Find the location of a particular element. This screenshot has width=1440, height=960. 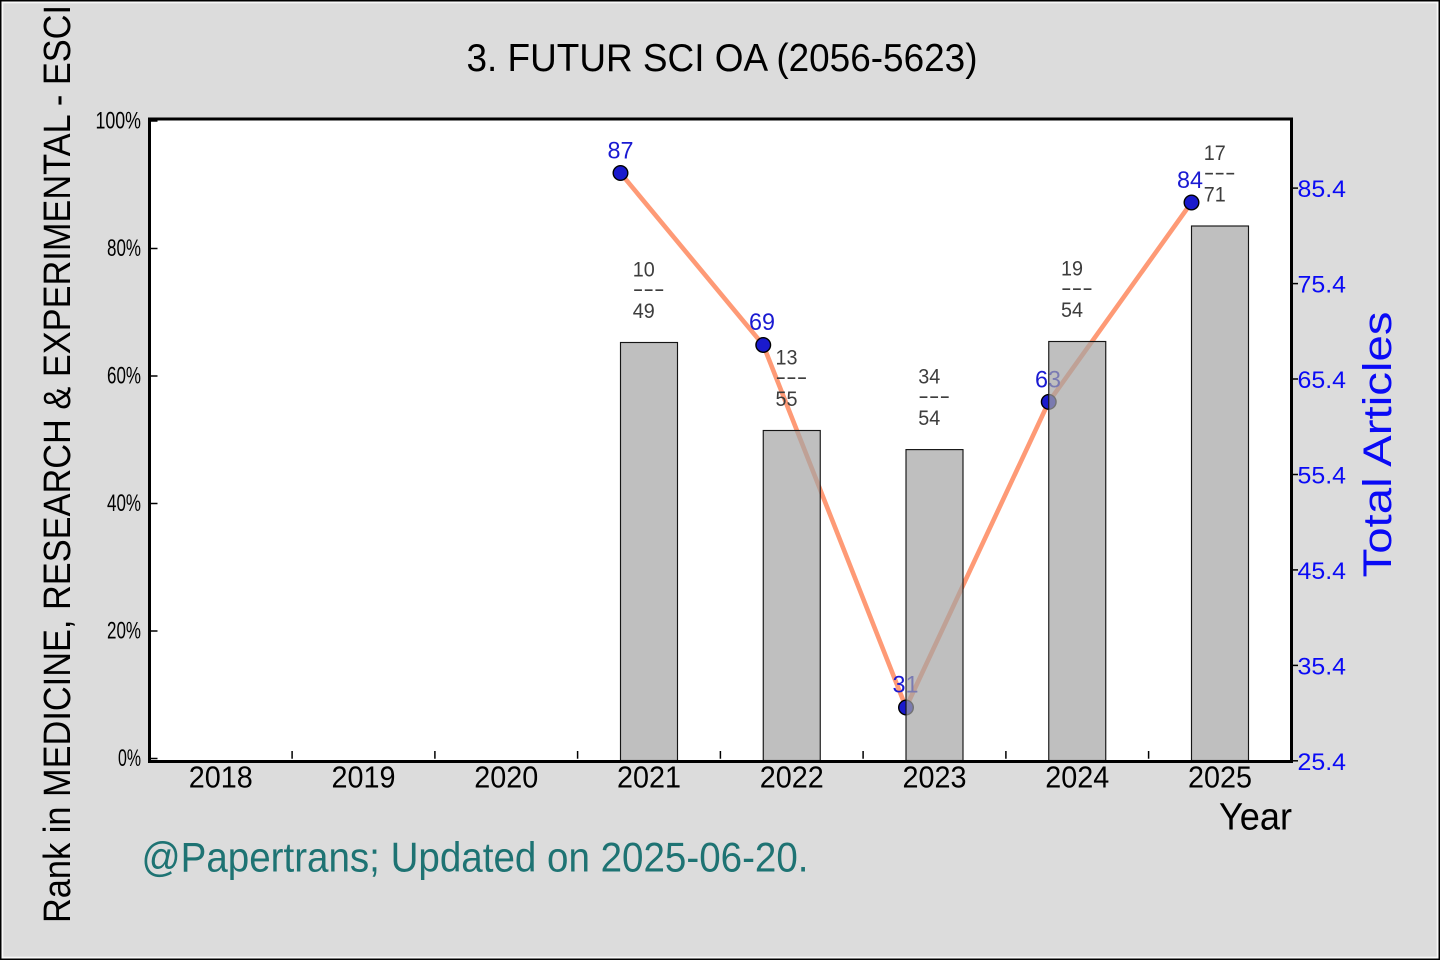

svg-text: 55.4 is located at coordinates (1322, 476).